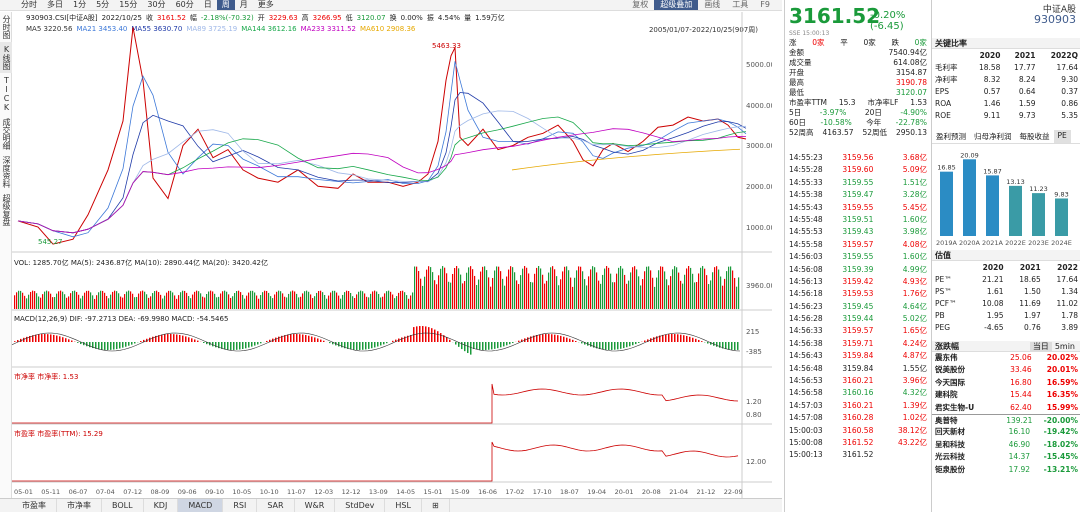 The width and height of the screenshot is (1080, 512). What do you see at coordinates (265, 4) in the screenshot?
I see `period-tab-10: 更多` at bounding box center [265, 4].